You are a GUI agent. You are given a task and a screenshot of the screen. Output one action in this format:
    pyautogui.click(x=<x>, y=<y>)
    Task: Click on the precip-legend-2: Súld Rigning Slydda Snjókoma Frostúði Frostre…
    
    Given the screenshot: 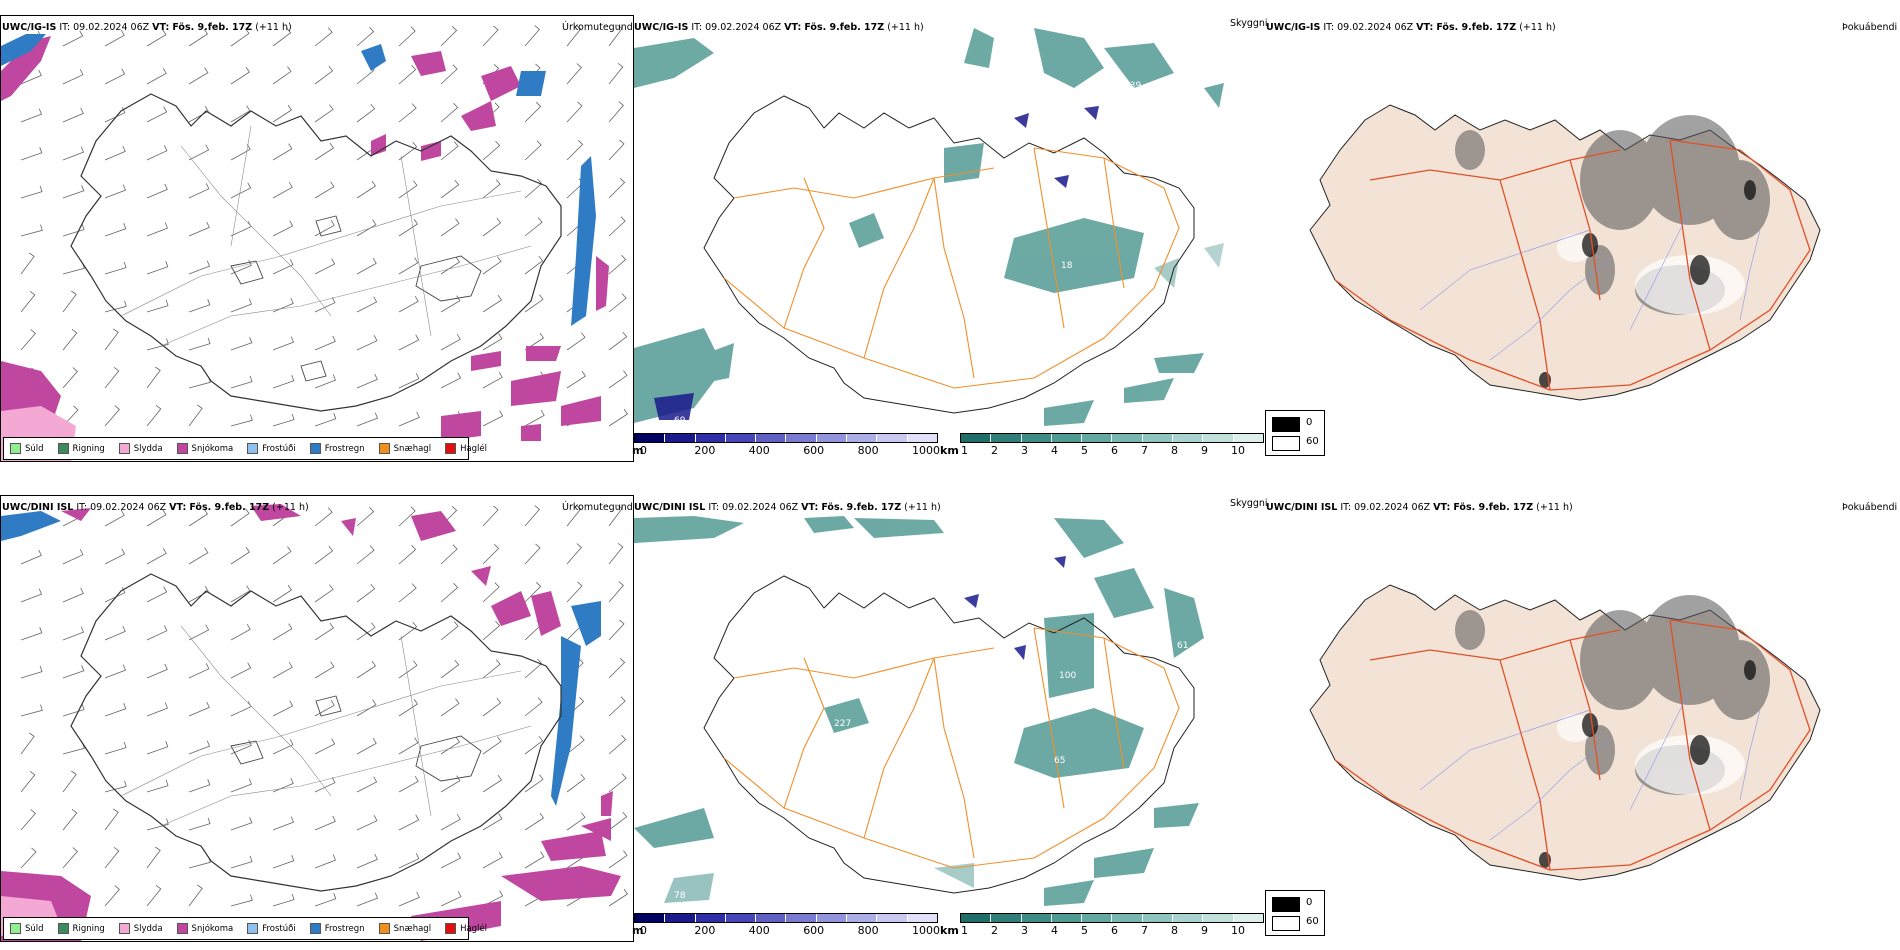 What is the action you would take?
    pyautogui.click(x=245, y=928)
    